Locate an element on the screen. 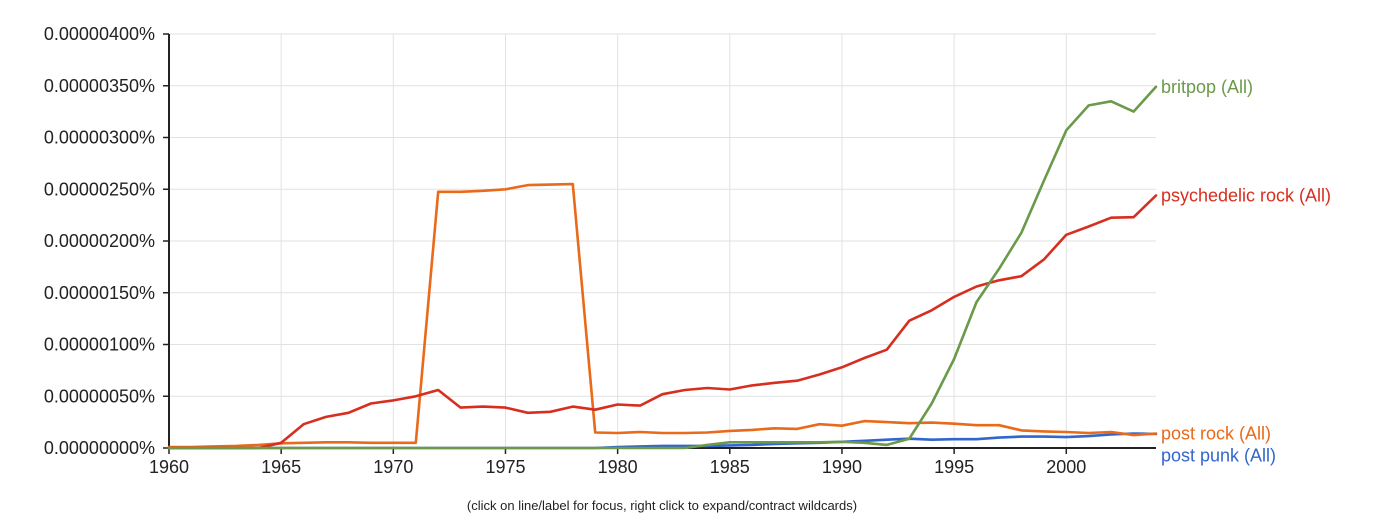 This screenshot has height=520, width=1380. x-tick-label: 1970 is located at coordinates (393, 467).